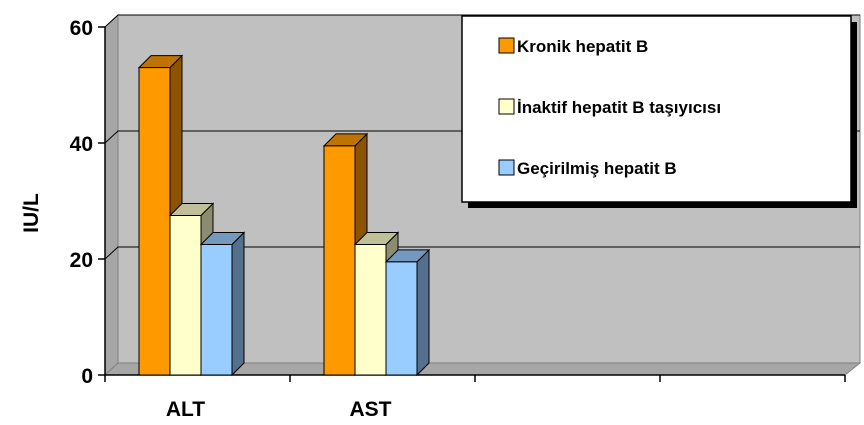  Describe the element at coordinates (81, 144) in the screenshot. I see `y-tick-label: 40` at that location.